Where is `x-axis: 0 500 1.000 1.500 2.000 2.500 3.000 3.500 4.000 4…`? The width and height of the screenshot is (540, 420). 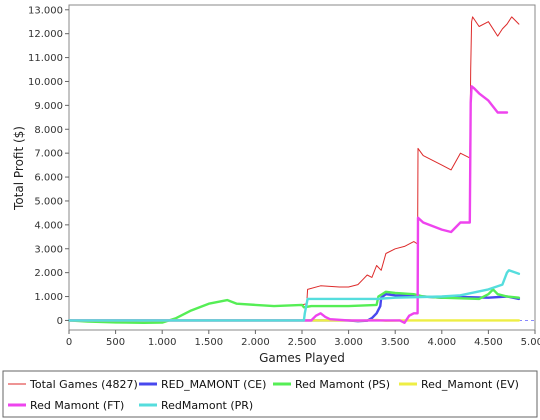
x-axis: 0 500 1.000 1.500 2.000 2.500 3.000 3.500 4.000 4… is located at coordinates (303, 339).